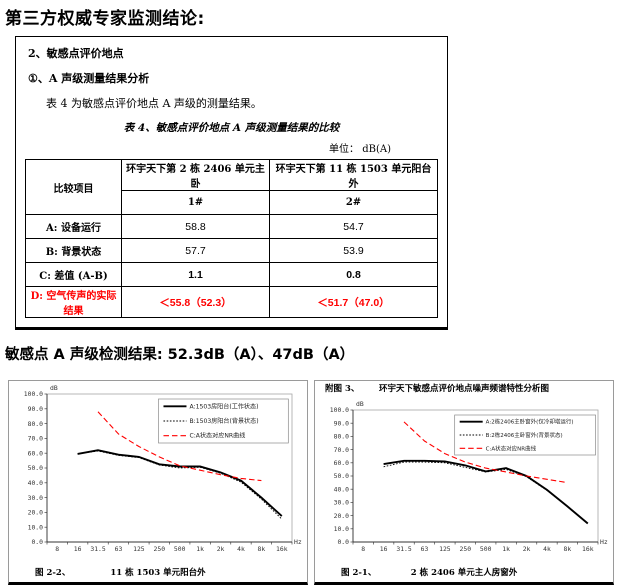  What do you see at coordinates (342, 389) in the screenshot?
I see `attachment-figure-label: 附图 3、` at bounding box center [342, 389].